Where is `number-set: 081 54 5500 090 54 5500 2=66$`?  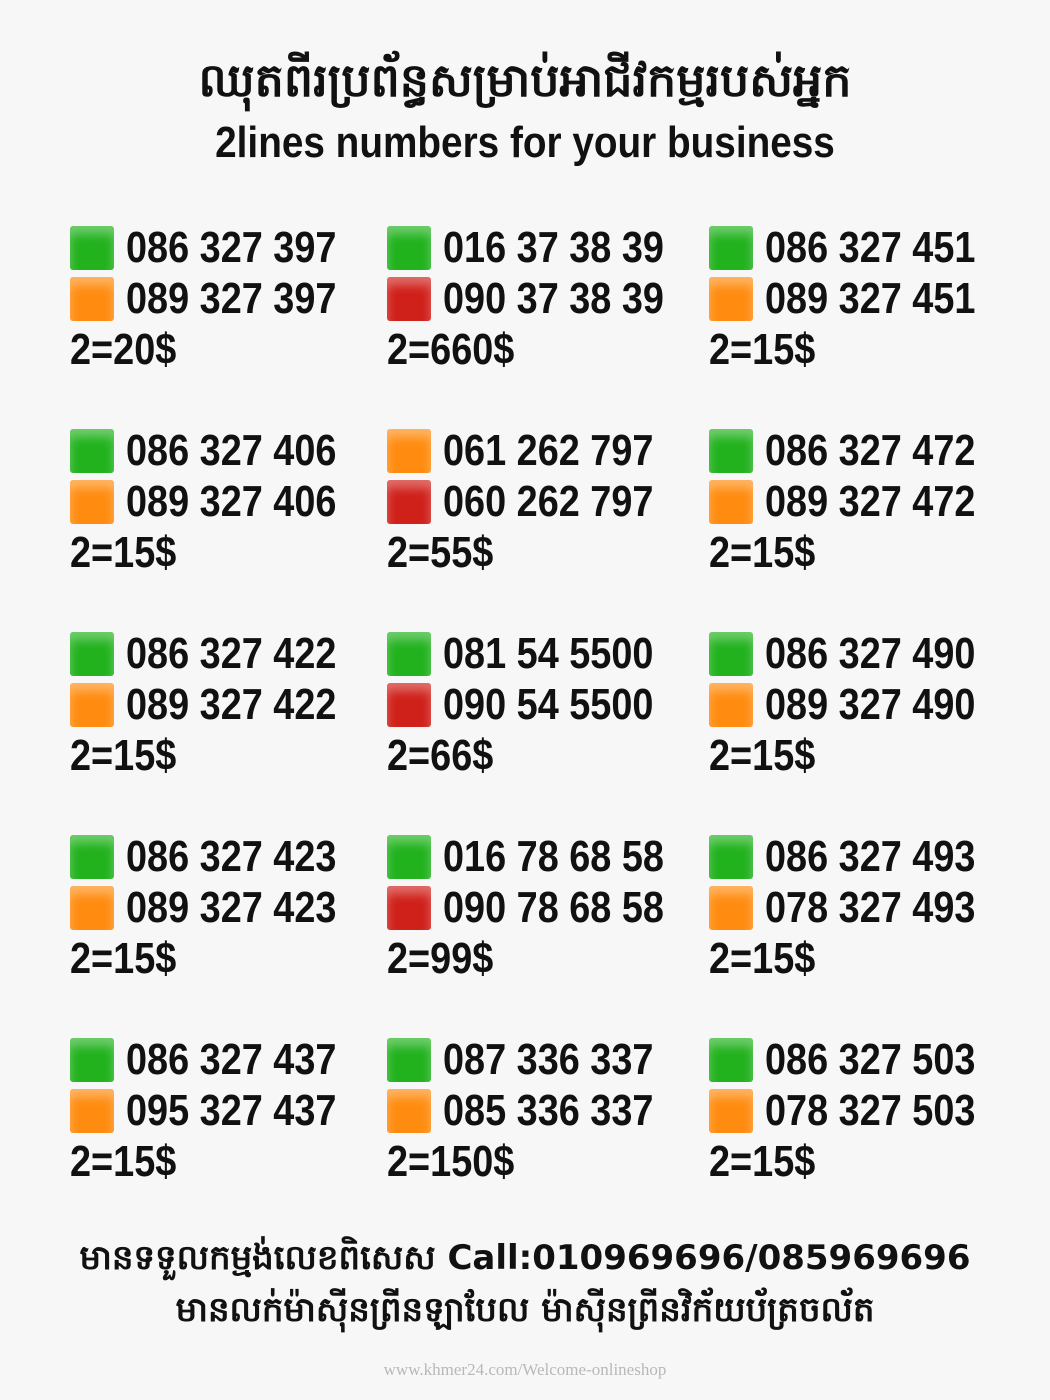 number-set: 081 54 5500 090 54 5500 2=66$ is located at coordinates (547, 704).